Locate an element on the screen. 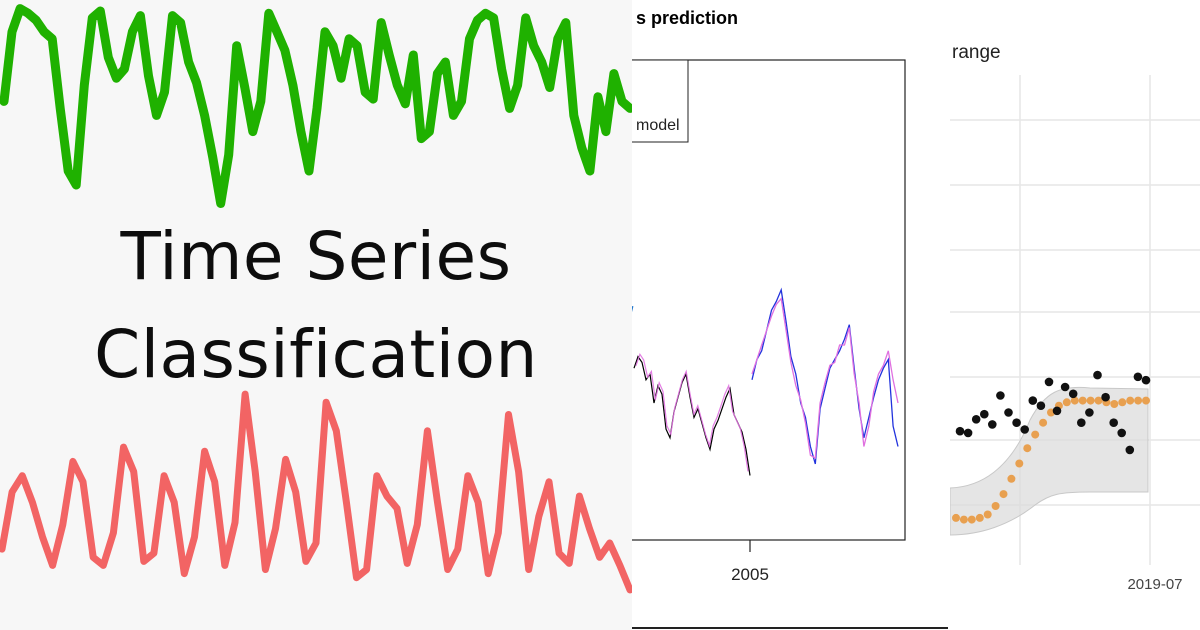 This screenshot has height=630, width=1200. model-series-line-left is located at coordinates (692, 412).